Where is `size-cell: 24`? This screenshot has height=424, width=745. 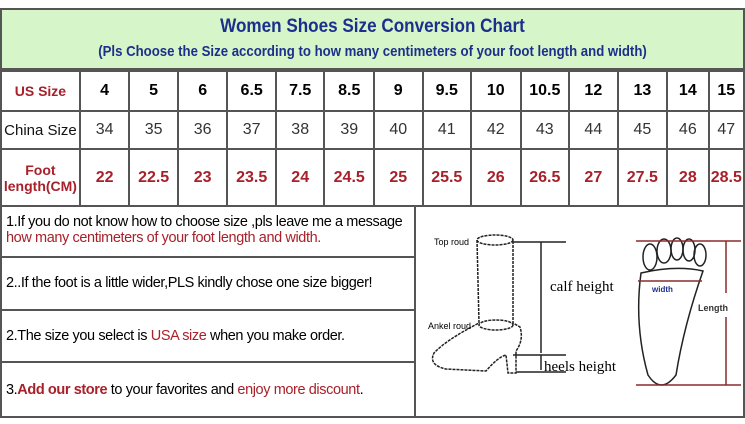
size-cell: 24 is located at coordinates (300, 177).